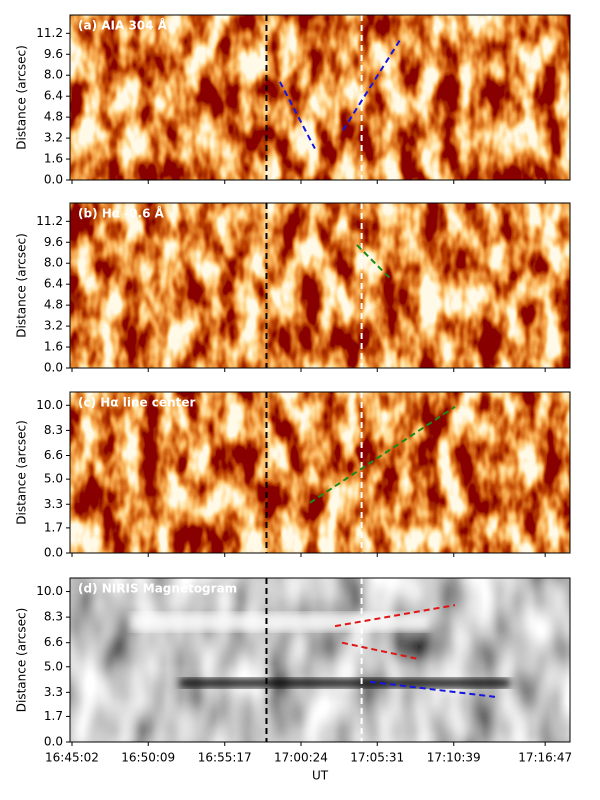  Describe the element at coordinates (72, 758) in the screenshot. I see `x-tick-label: 16:45:02` at that location.